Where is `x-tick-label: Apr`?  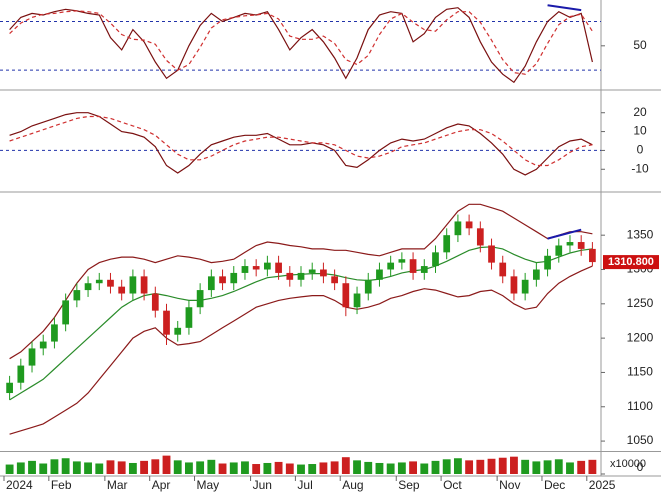
x-tick-label: Apr is located at coordinates (161, 485).